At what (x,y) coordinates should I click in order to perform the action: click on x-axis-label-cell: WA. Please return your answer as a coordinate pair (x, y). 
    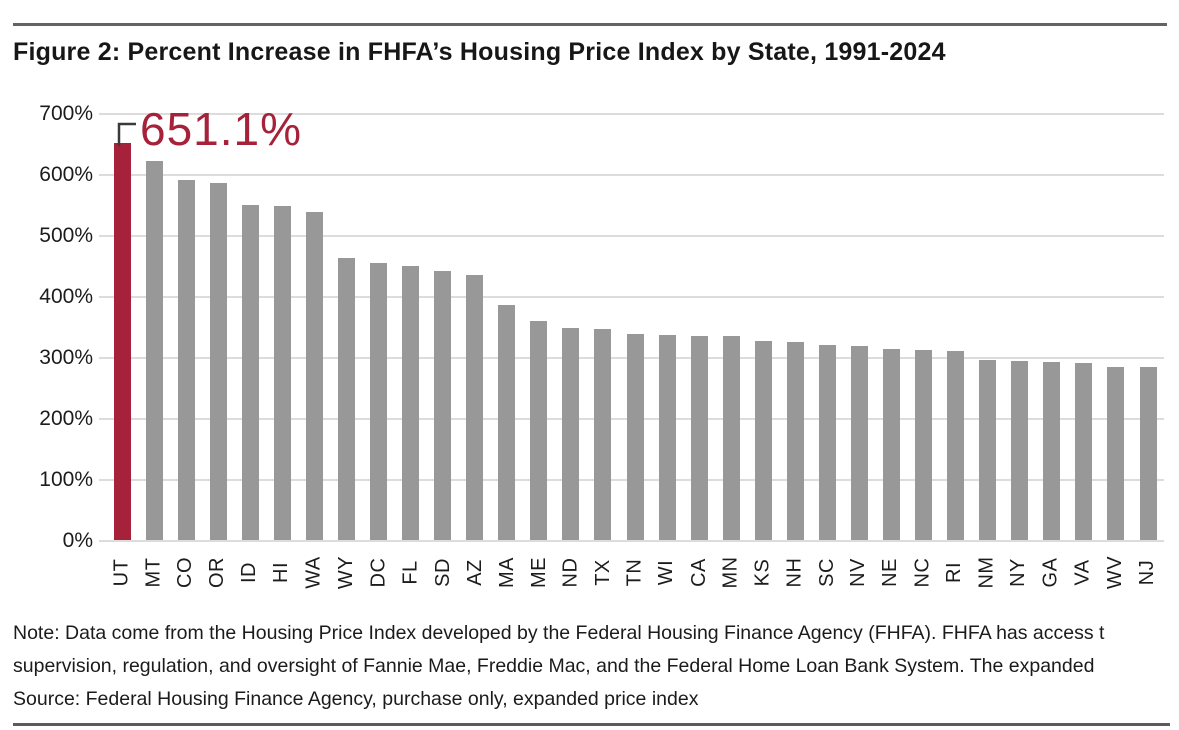
    Looking at the image, I should click on (314, 572).